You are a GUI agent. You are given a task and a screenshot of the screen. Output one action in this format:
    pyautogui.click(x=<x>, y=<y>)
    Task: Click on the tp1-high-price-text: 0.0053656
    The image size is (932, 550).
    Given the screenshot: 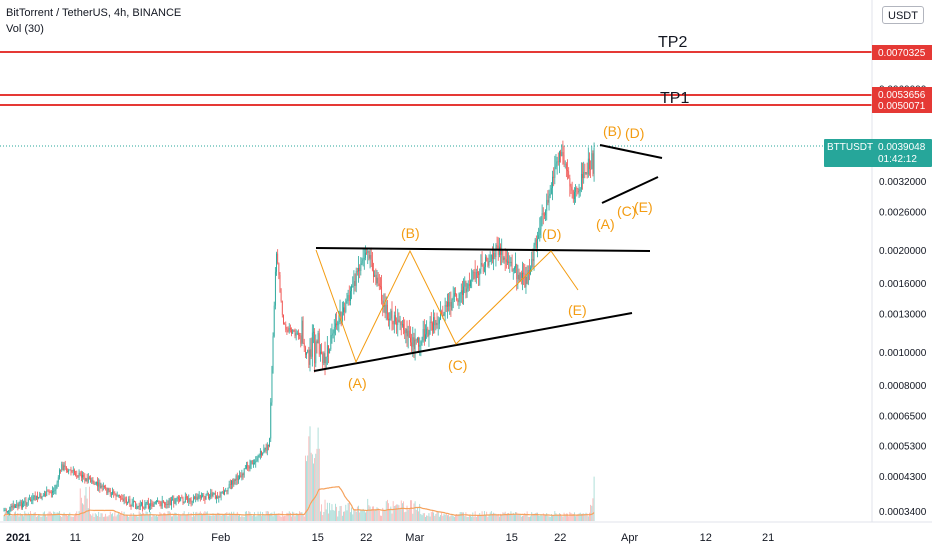 What is the action you would take?
    pyautogui.click(x=902, y=95)
    